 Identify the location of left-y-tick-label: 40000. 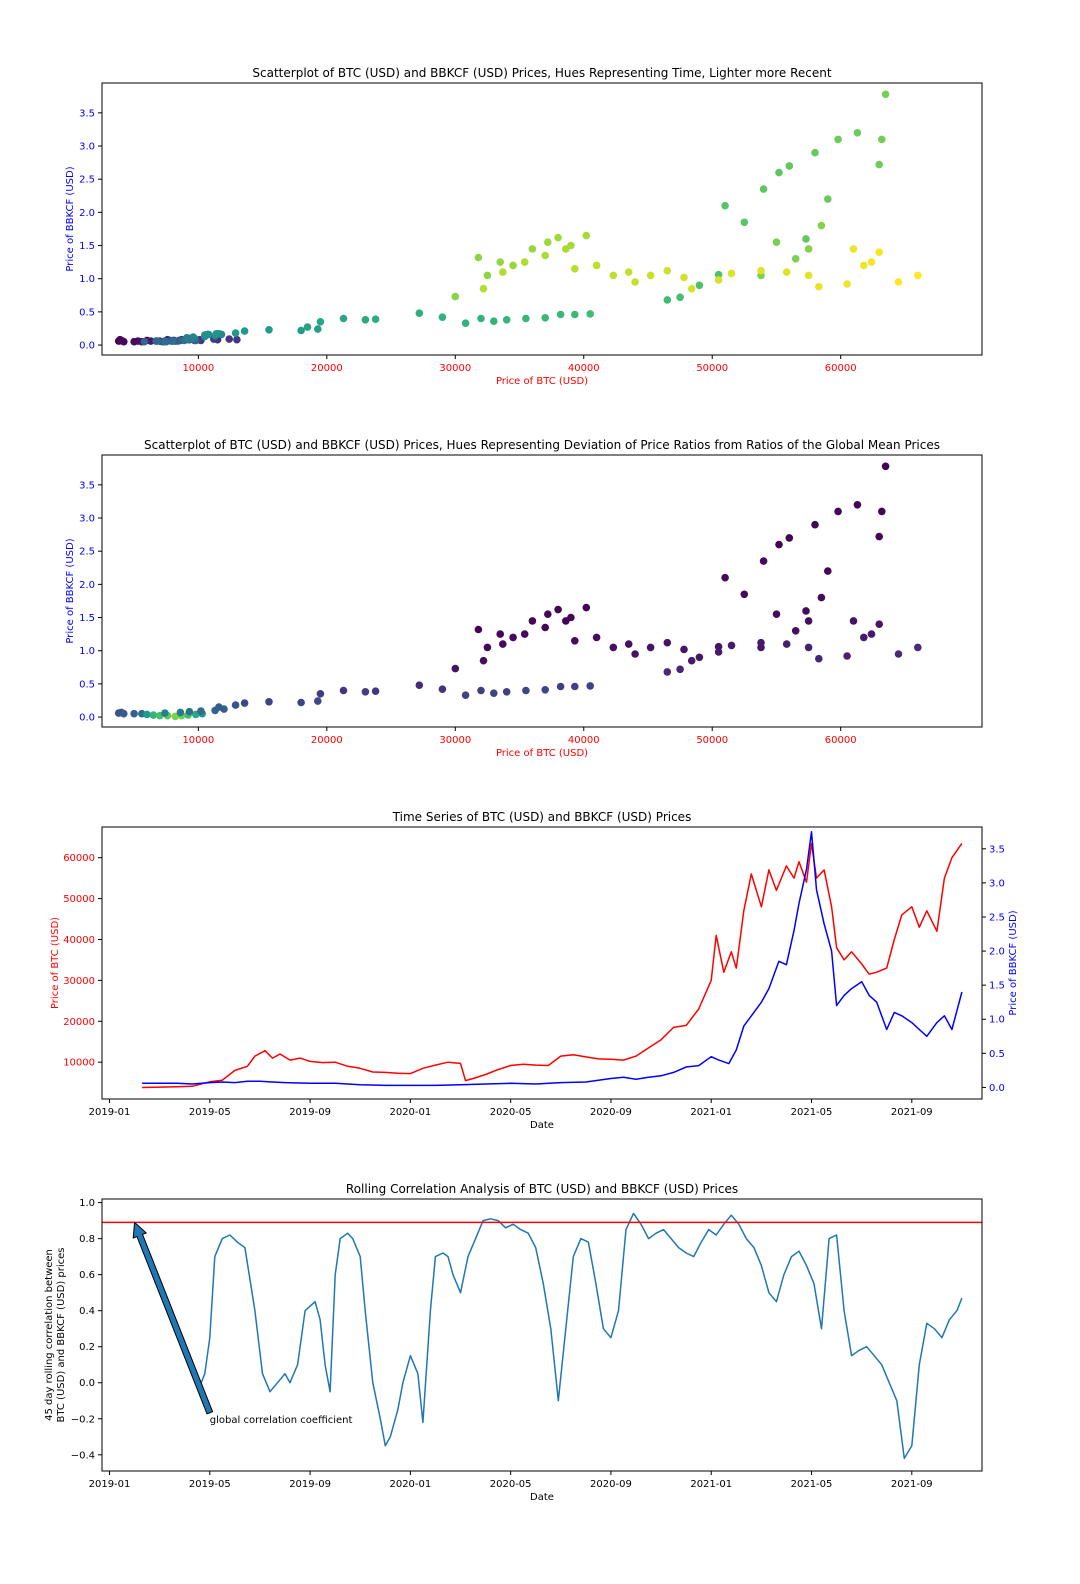
(79, 940).